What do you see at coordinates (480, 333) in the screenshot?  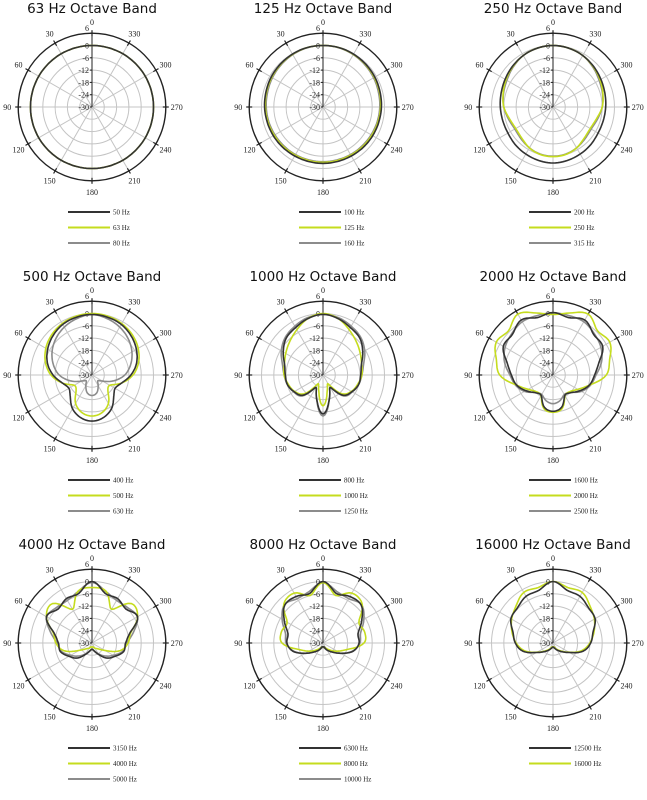 I see `angle-tick-label: 60` at bounding box center [480, 333].